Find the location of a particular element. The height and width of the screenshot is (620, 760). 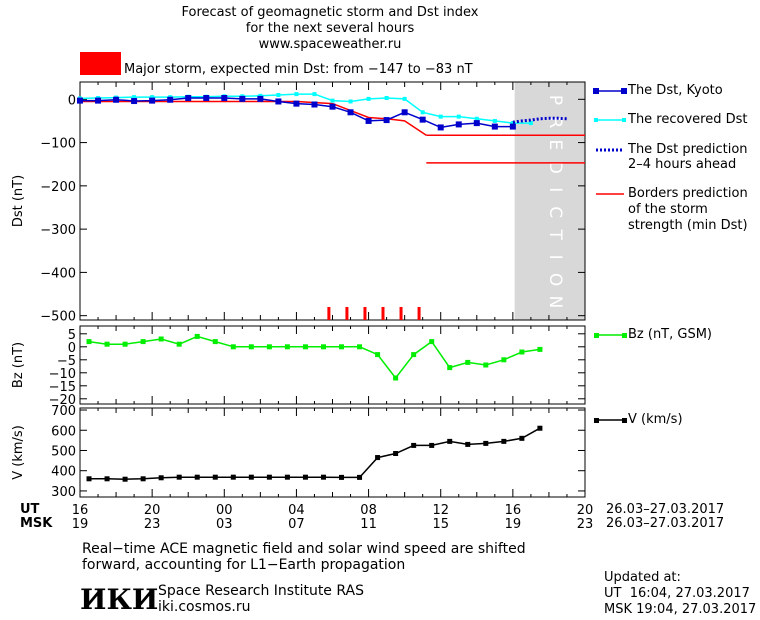

ut-tick-label: 16 is located at coordinates (513, 510).